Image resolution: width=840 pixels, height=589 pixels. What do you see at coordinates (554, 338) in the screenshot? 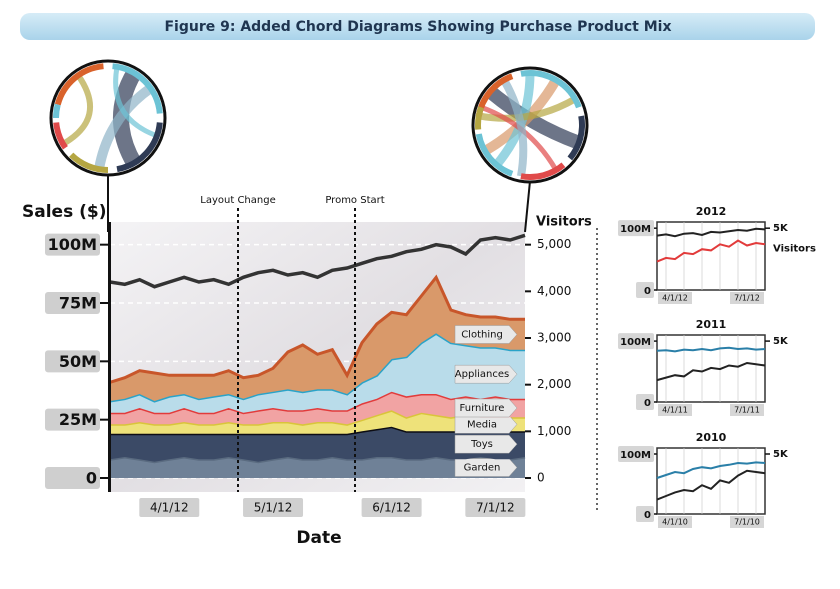
I see `y2-tick-label: 3,000` at bounding box center [554, 338].